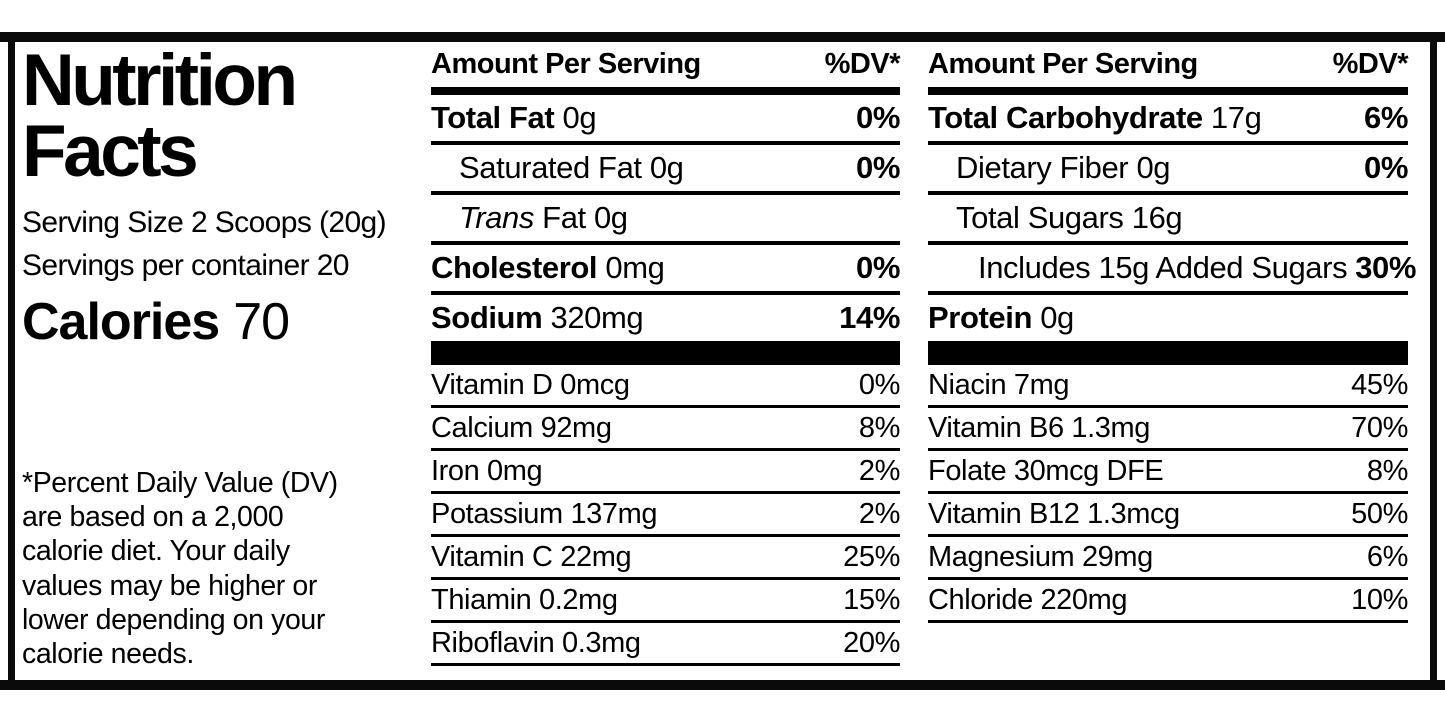  What do you see at coordinates (524, 599) in the screenshot?
I see `nutrient-label: Thiamin 0.2mg` at bounding box center [524, 599].